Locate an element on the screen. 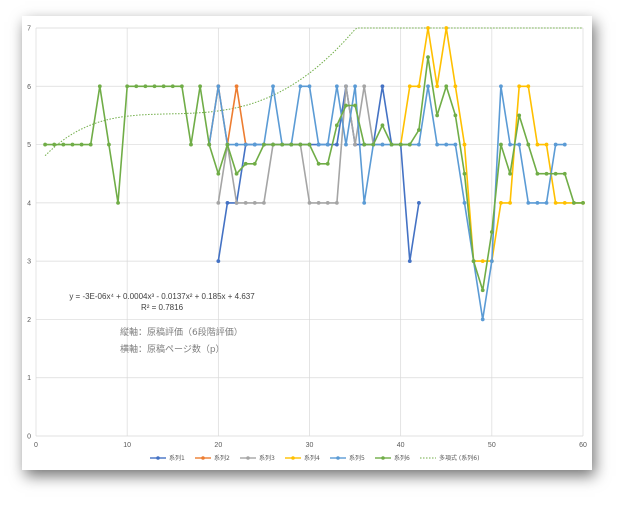 Image resolution: width=635 pixels, height=511 pixels. x-tick-label: 30 is located at coordinates (310, 445).